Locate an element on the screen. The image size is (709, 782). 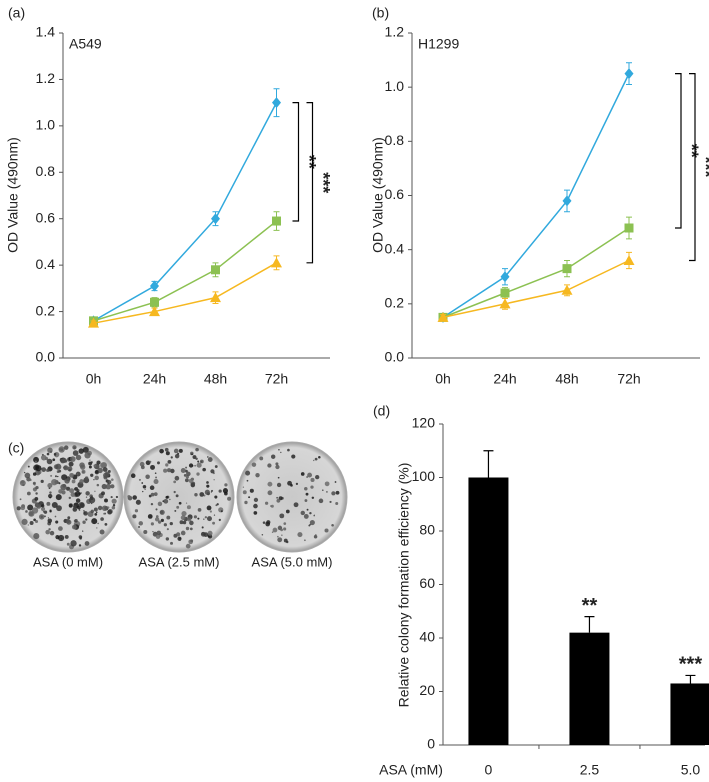
x-tick-label: 24h is located at coordinates (154, 379).